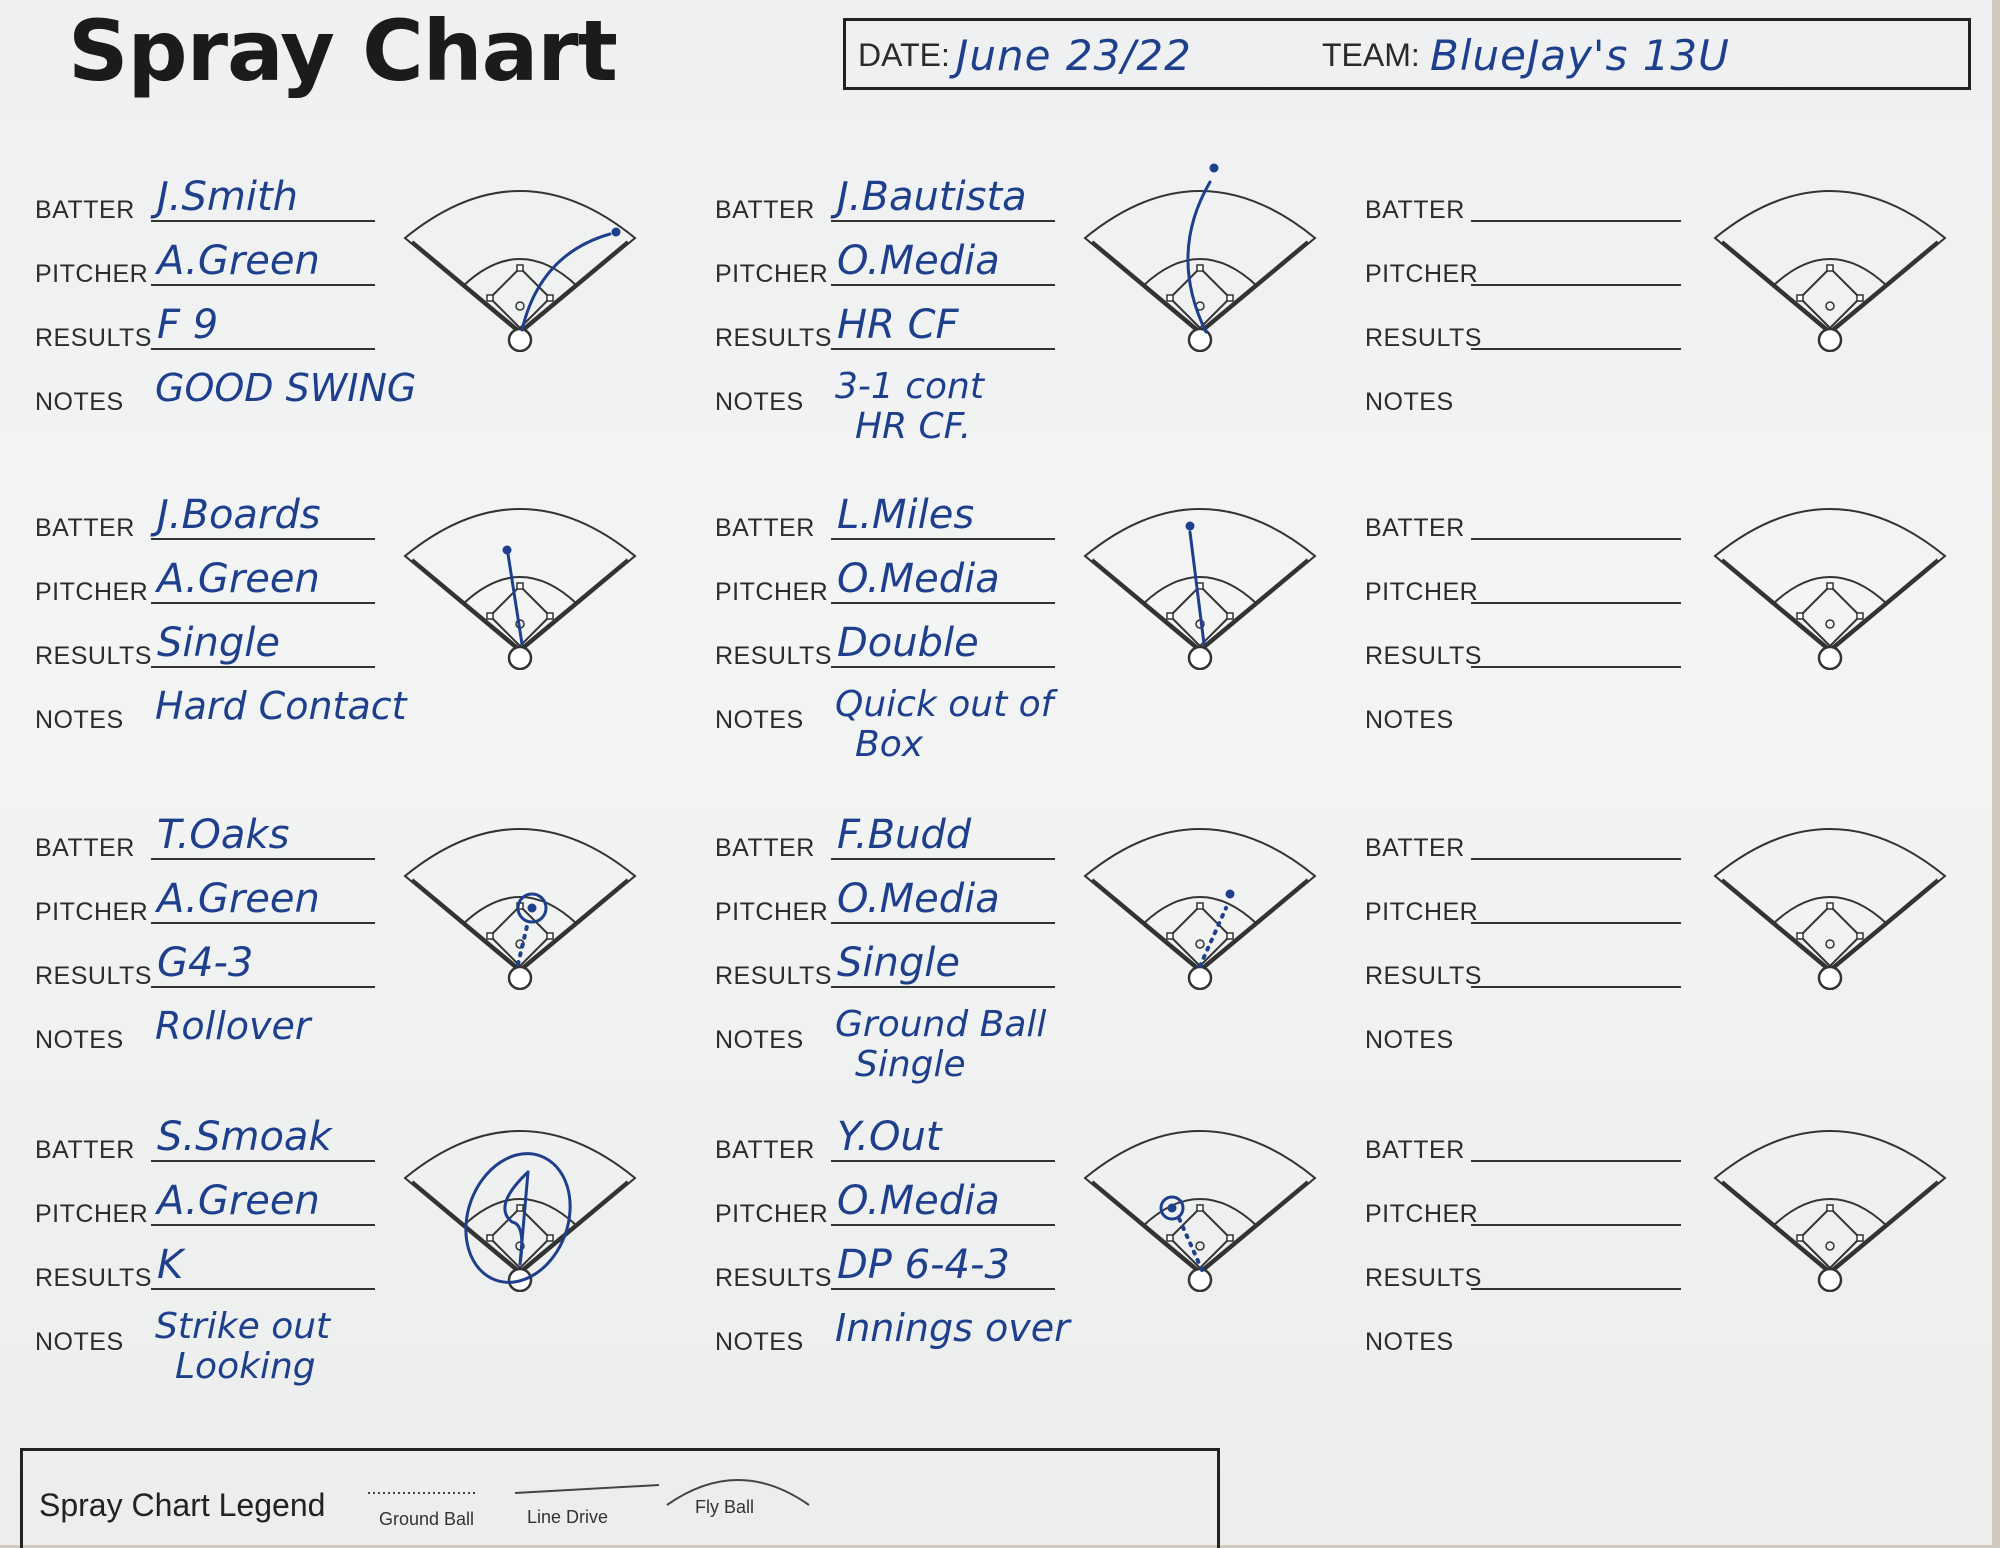 This screenshot has height=1548, width=2000. What do you see at coordinates (244, 1137) in the screenshot?
I see `batter-value: S.Smoak` at bounding box center [244, 1137].